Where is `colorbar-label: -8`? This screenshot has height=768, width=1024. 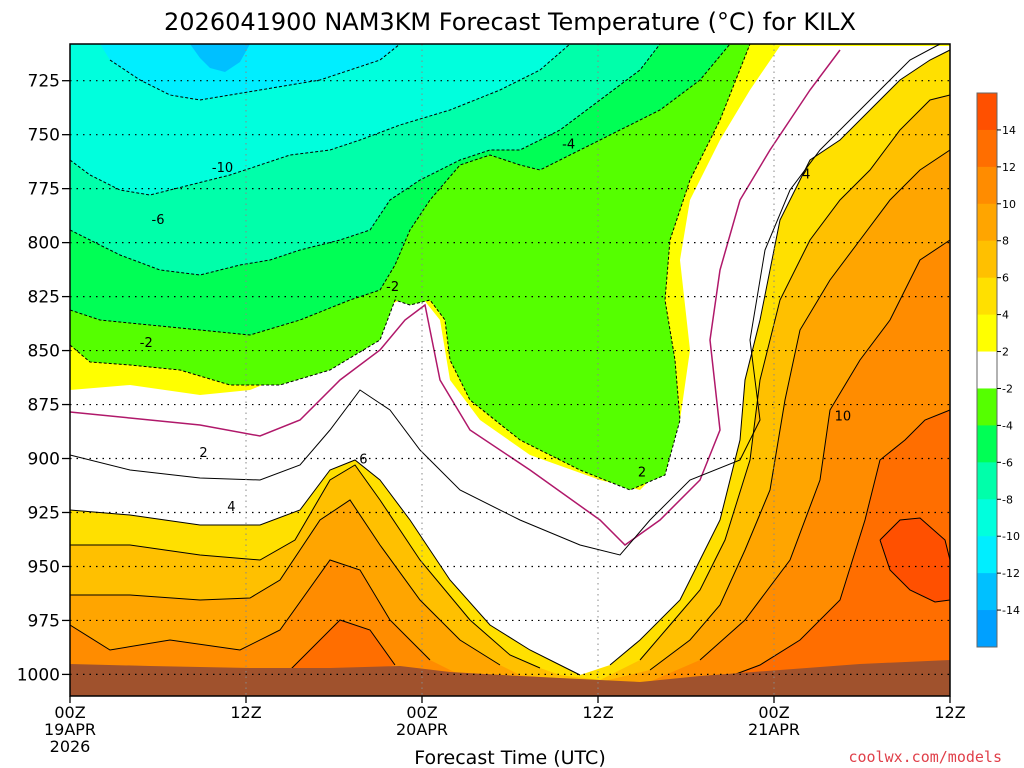 colorbar-label: -8 is located at coordinates (1007, 499).